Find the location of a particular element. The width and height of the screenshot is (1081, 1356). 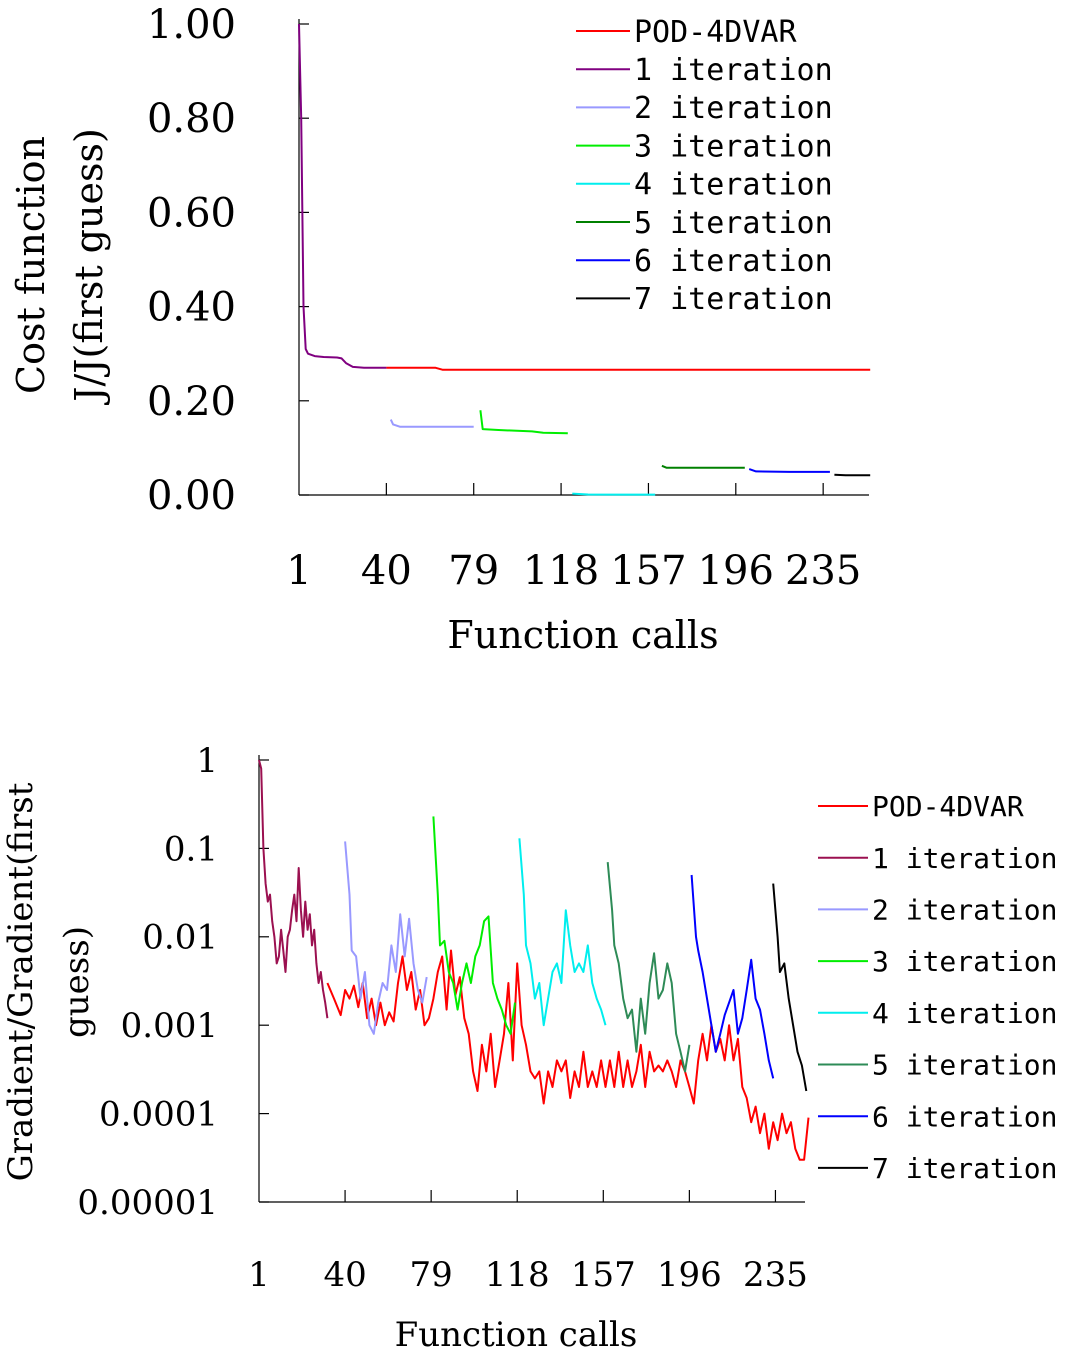

y-axis-title: Gradient/Gradient(first is located at coordinates (21, 981).